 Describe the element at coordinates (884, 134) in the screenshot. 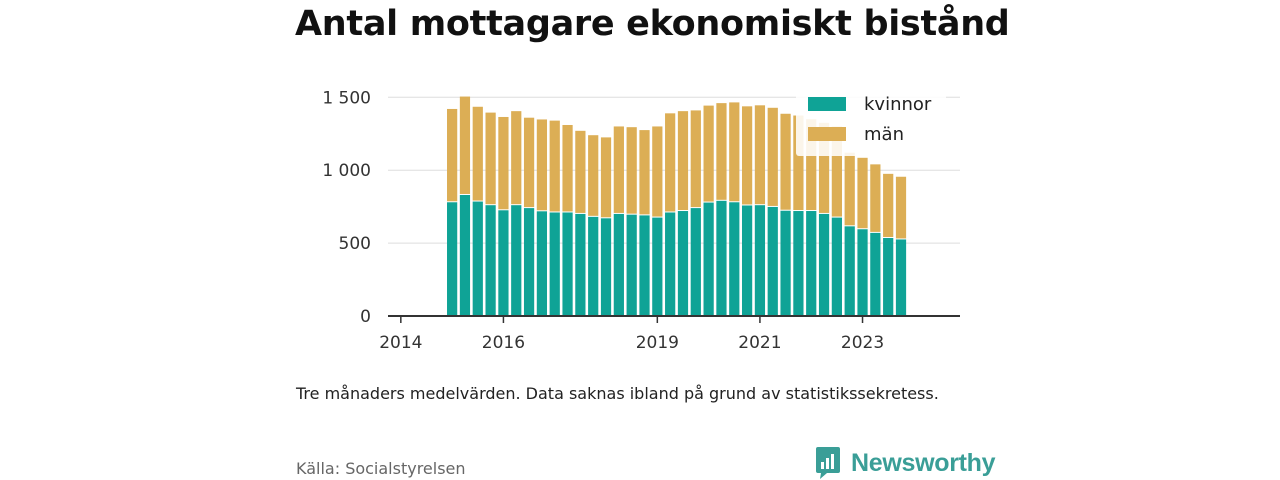

I see `legend-label: män` at that location.